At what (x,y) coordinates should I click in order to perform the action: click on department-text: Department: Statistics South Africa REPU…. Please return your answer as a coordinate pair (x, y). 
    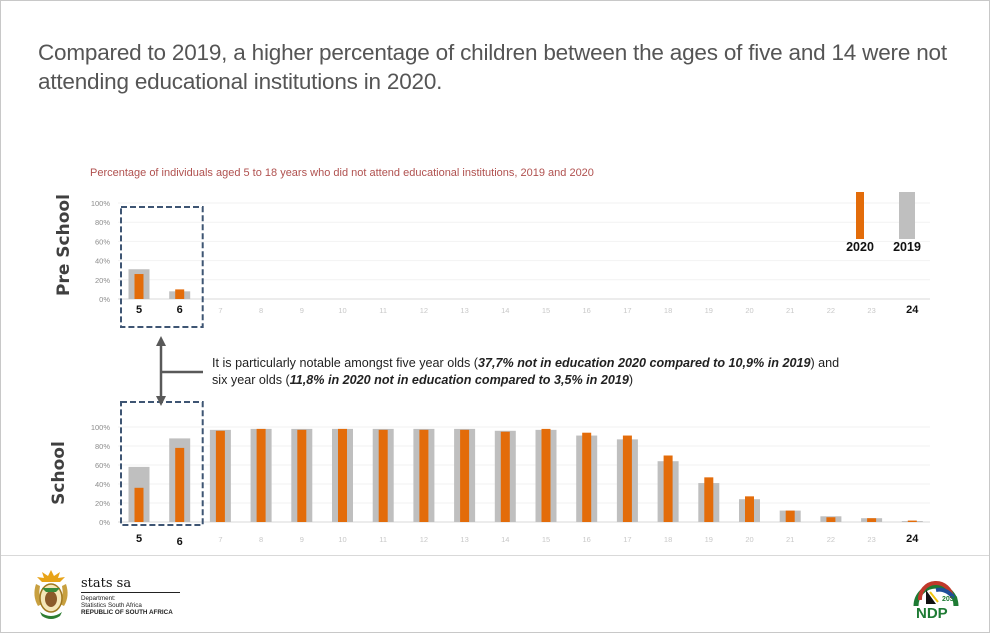
    Looking at the image, I should click on (127, 605).